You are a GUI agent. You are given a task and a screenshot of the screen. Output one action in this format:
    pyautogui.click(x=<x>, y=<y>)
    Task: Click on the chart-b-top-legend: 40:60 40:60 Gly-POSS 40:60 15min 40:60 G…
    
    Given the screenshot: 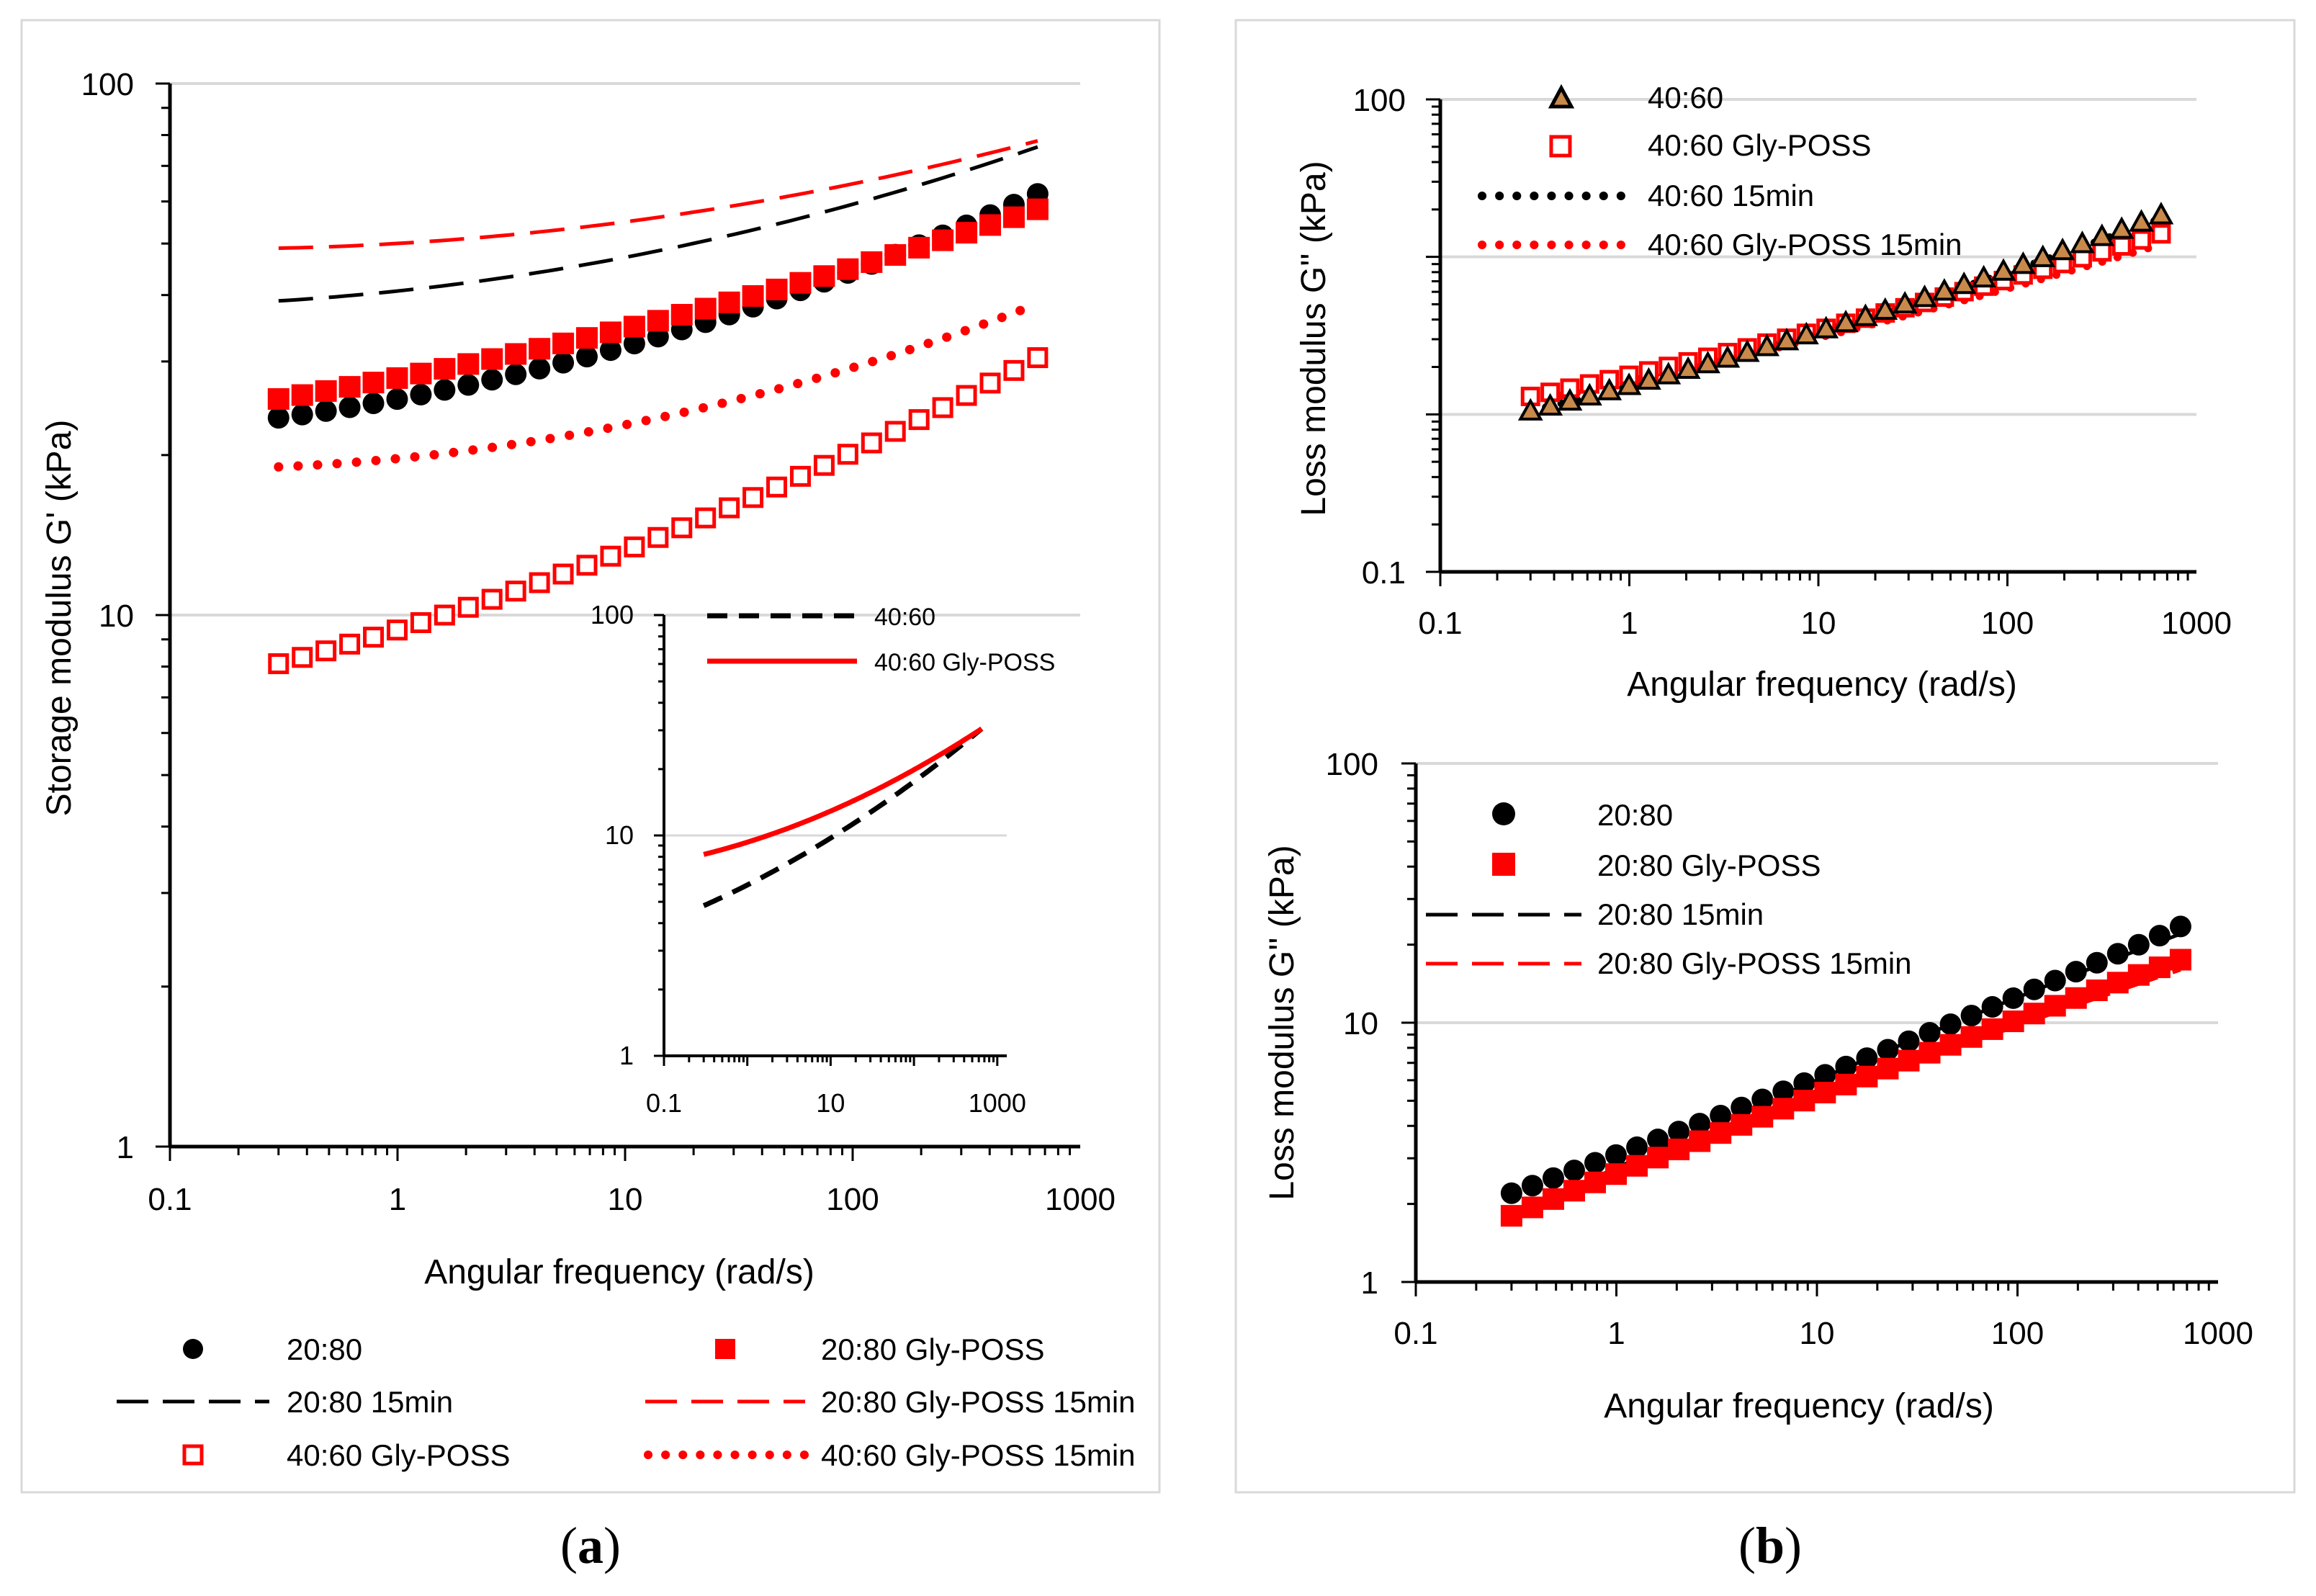 What is the action you would take?
    pyautogui.click(x=1720, y=171)
    